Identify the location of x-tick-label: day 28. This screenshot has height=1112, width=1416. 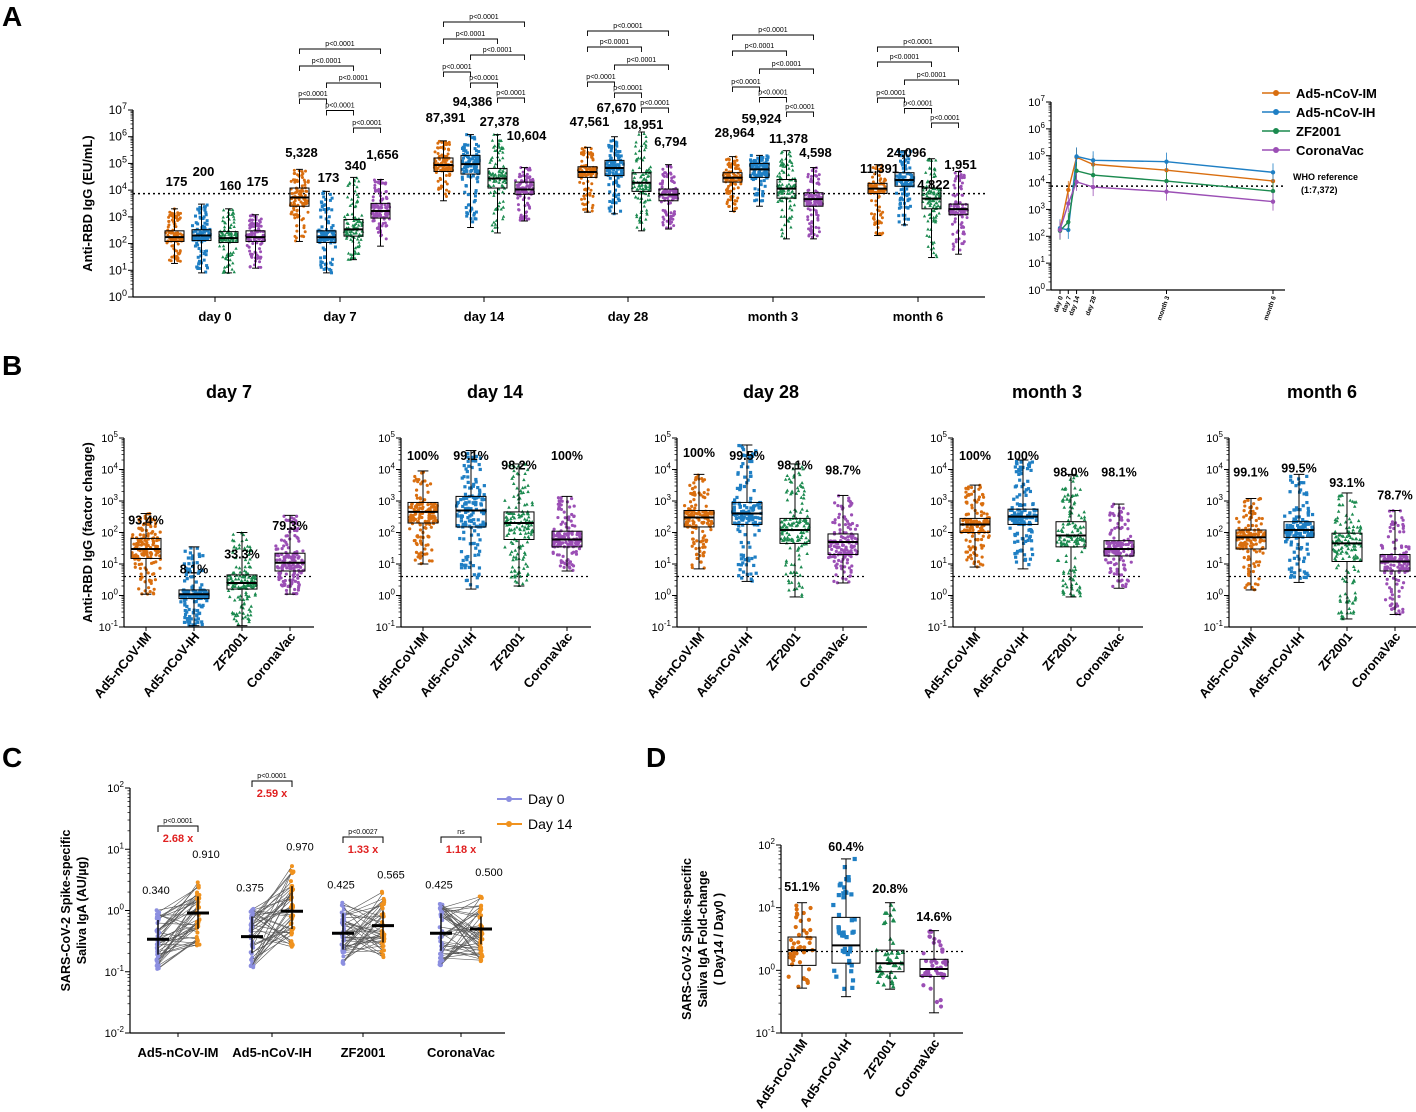
(628, 316).